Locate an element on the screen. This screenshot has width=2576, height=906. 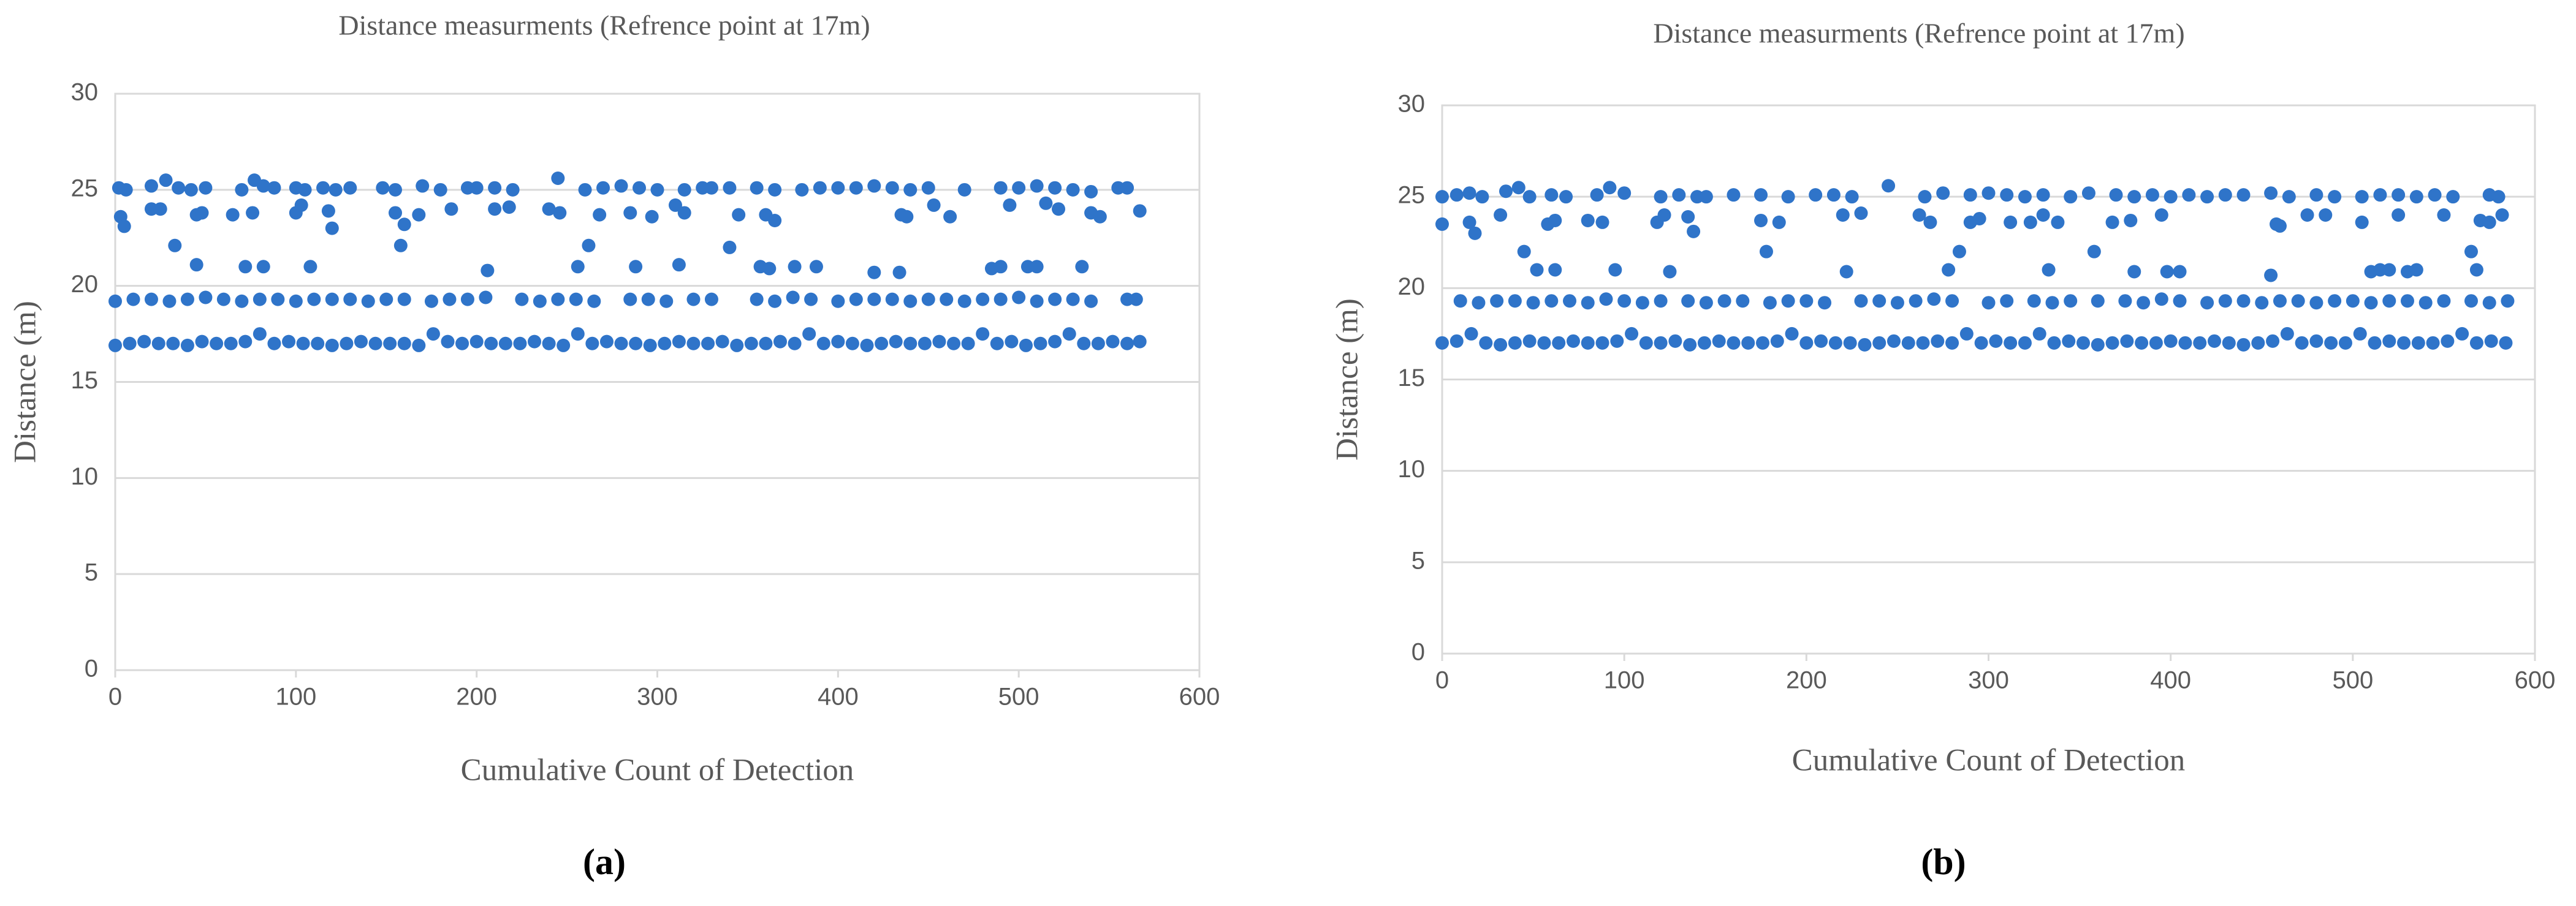
y-tick-label: 20 is located at coordinates (85, 284).